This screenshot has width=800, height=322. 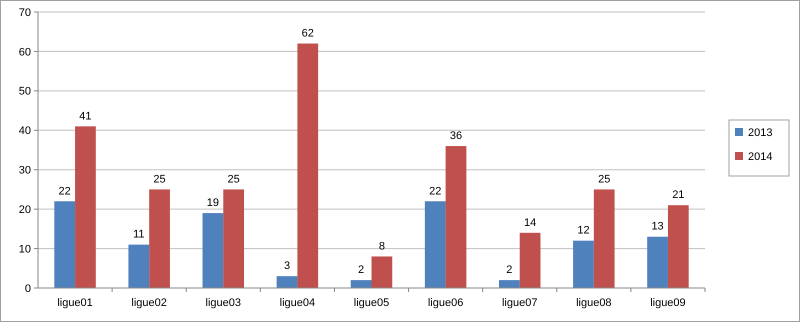 I want to click on y-tick-label: 30, so click(x=24, y=170).